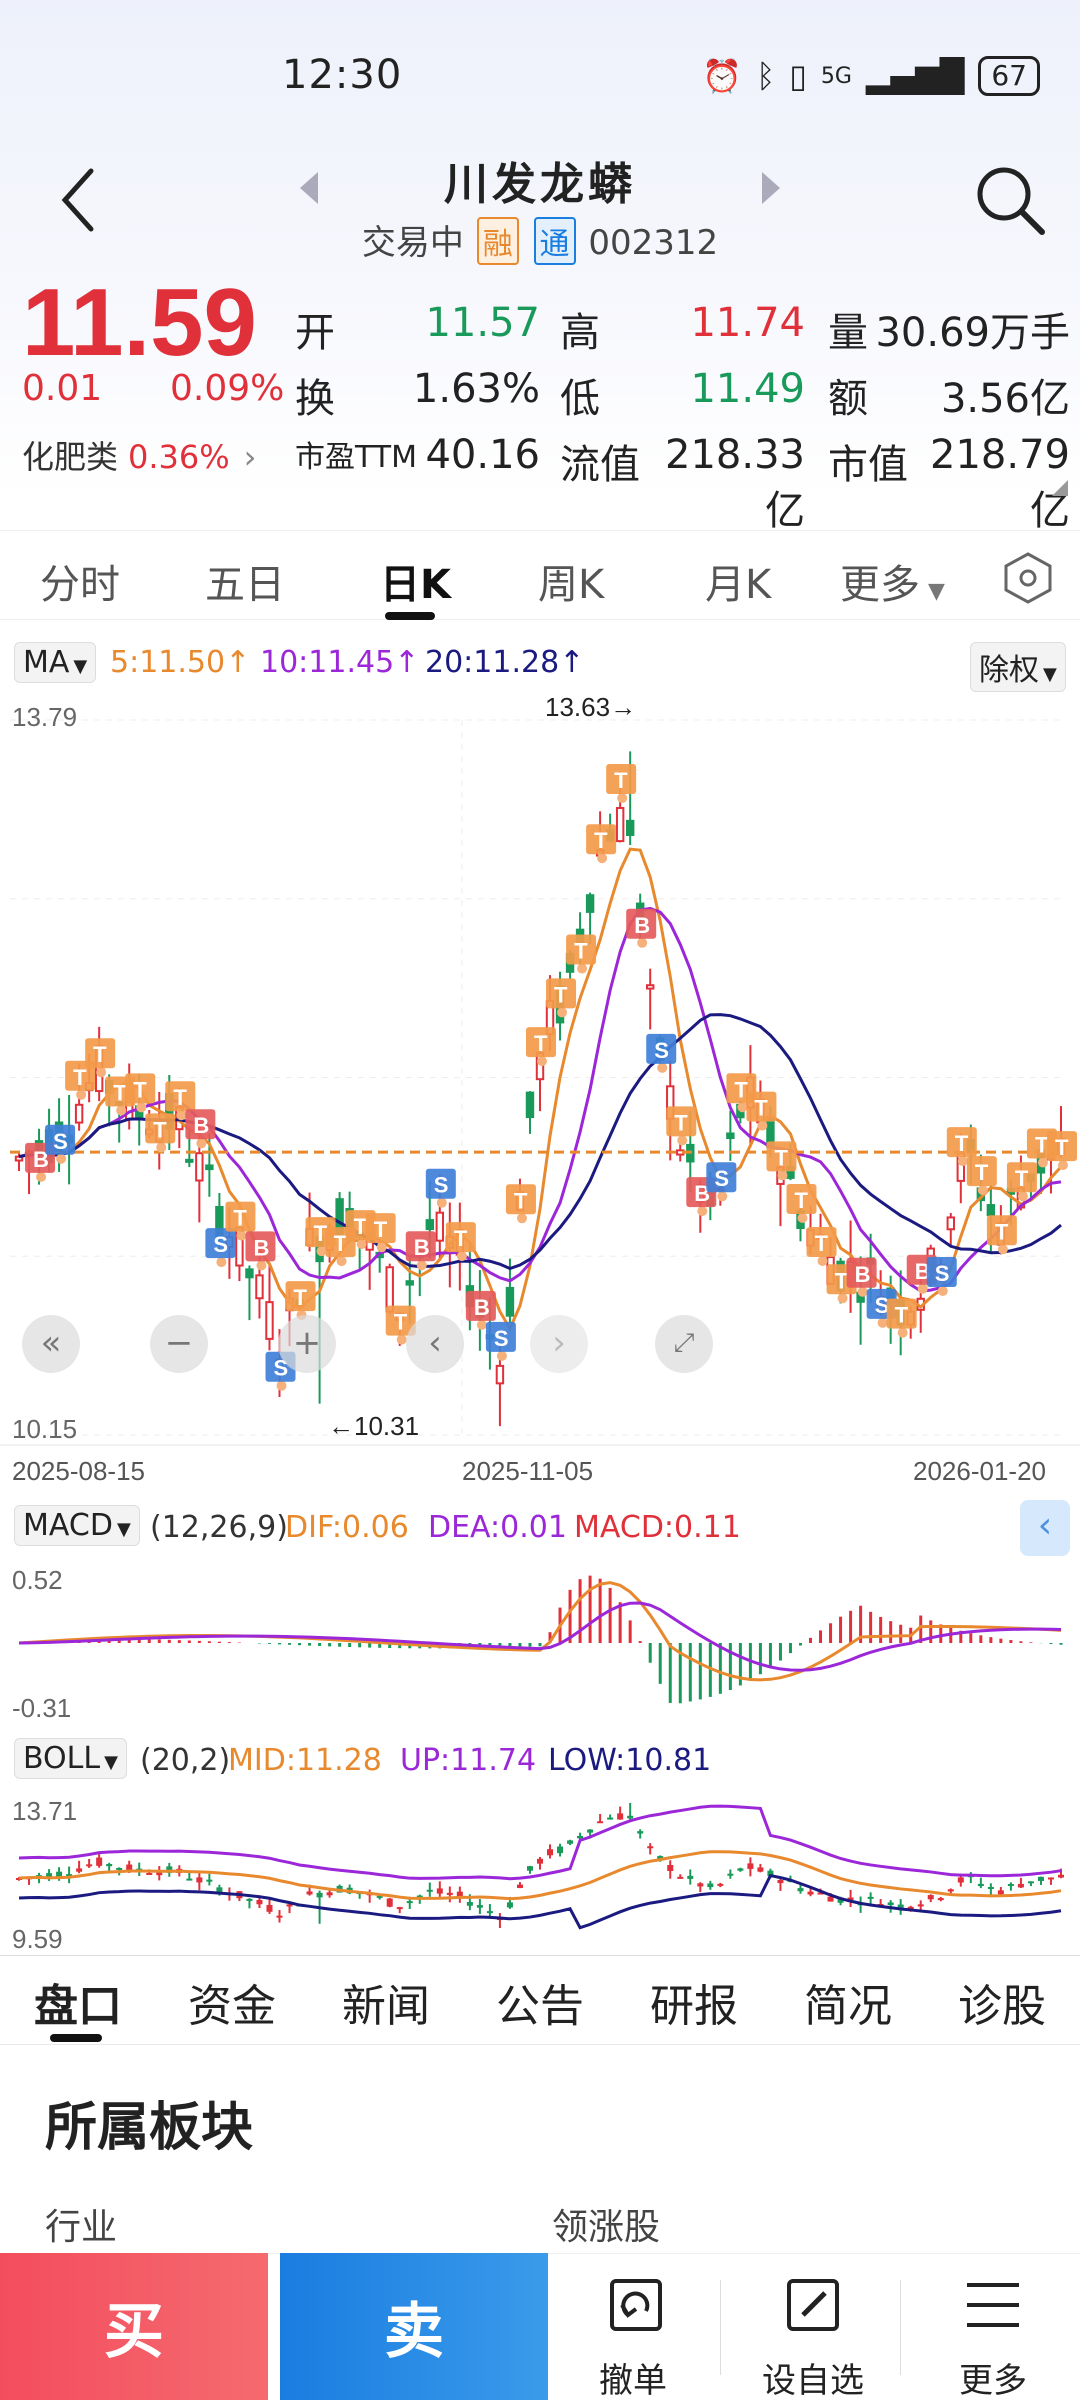 This screenshot has height=2400, width=1080. What do you see at coordinates (972, 333) in the screenshot?
I see `volume-value: 30.69万手` at bounding box center [972, 333].